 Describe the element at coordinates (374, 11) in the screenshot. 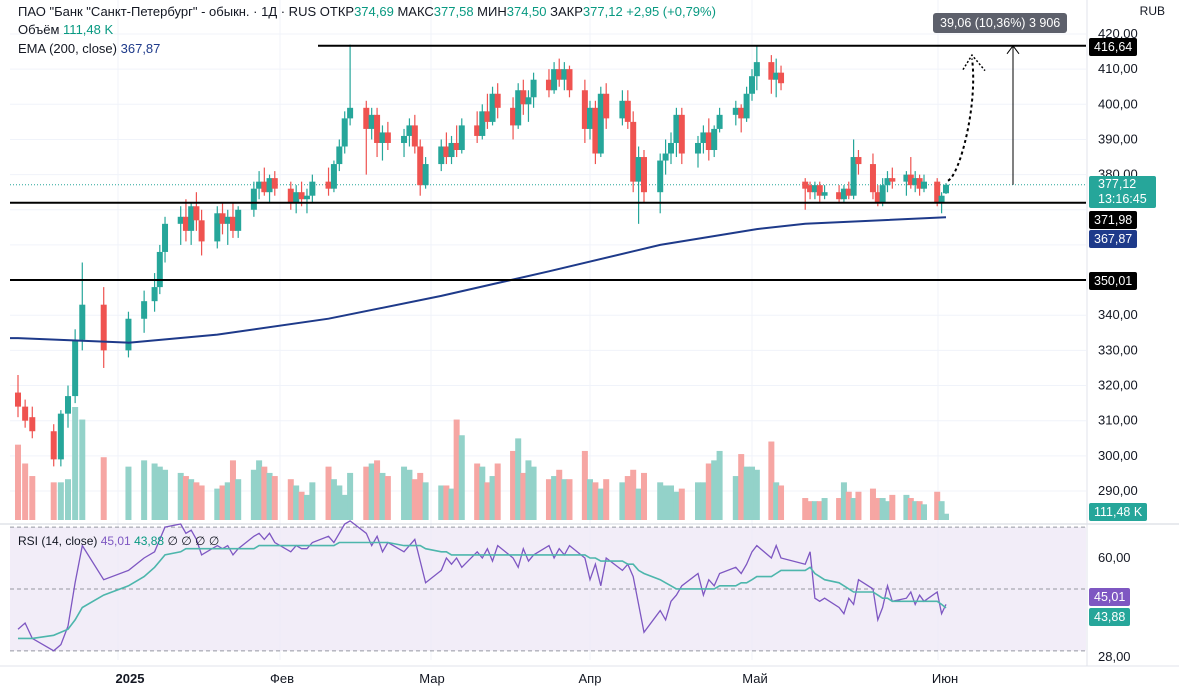

I see `open-value: 374,69` at that location.